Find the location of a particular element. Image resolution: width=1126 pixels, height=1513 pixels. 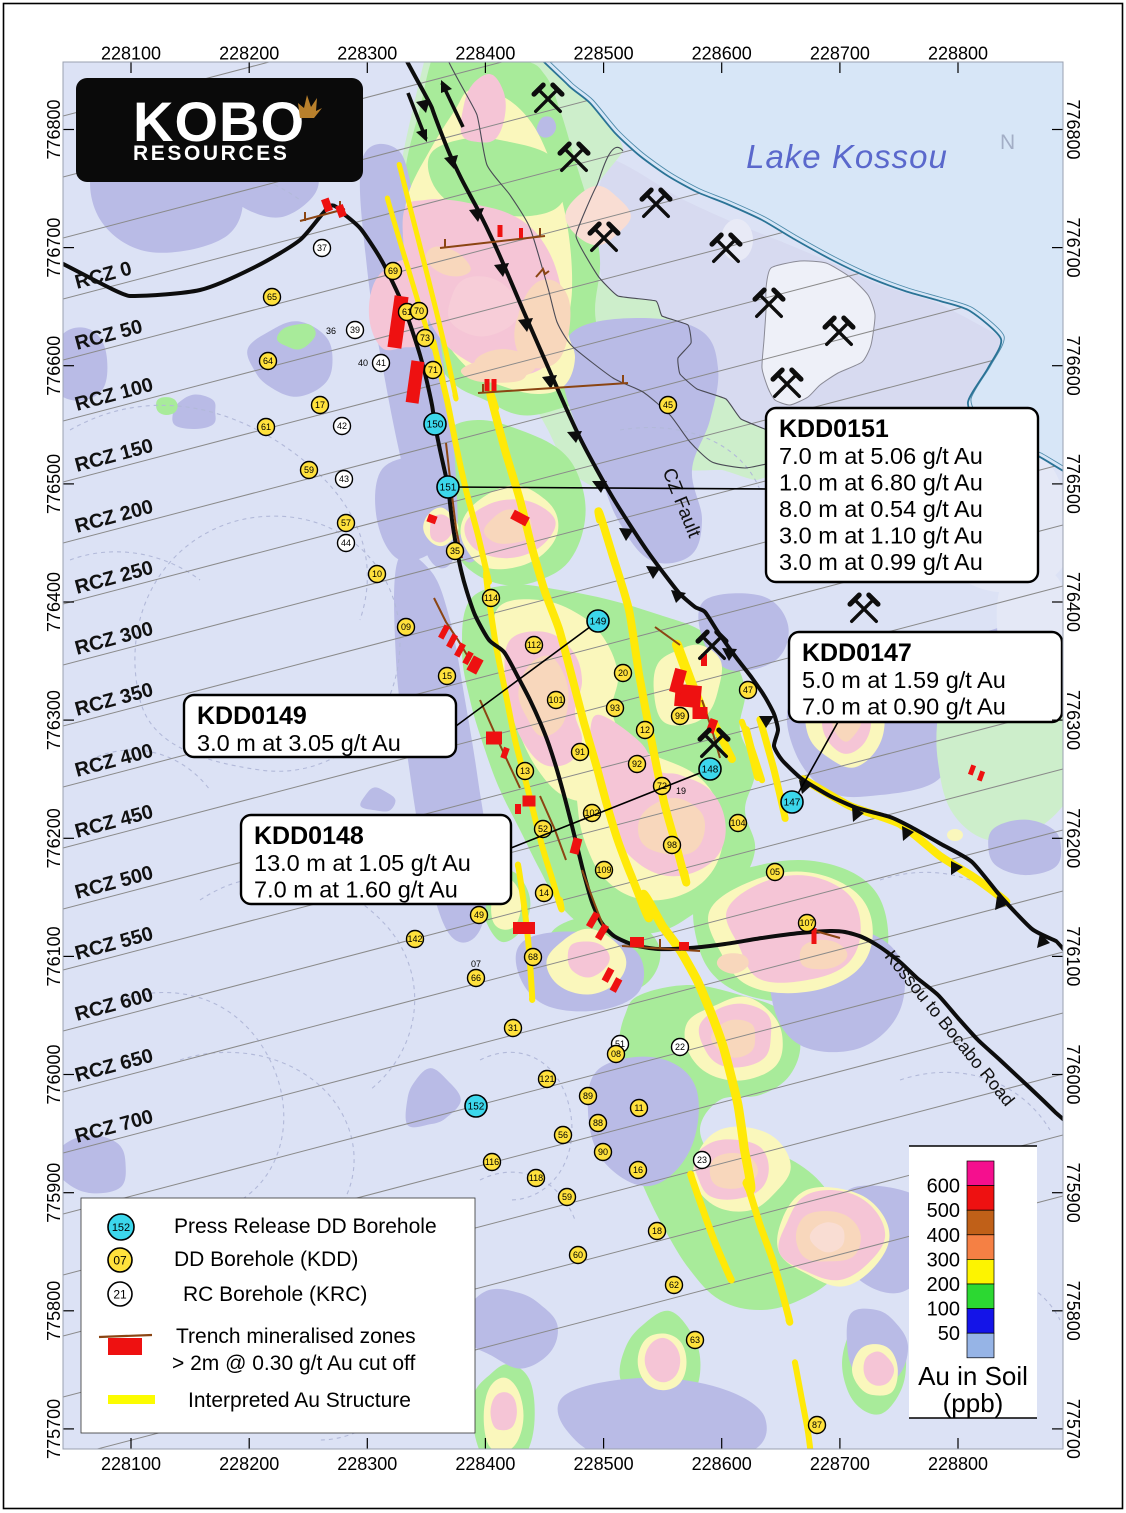

svg-text: 11 is located at coordinates (638, 1108).